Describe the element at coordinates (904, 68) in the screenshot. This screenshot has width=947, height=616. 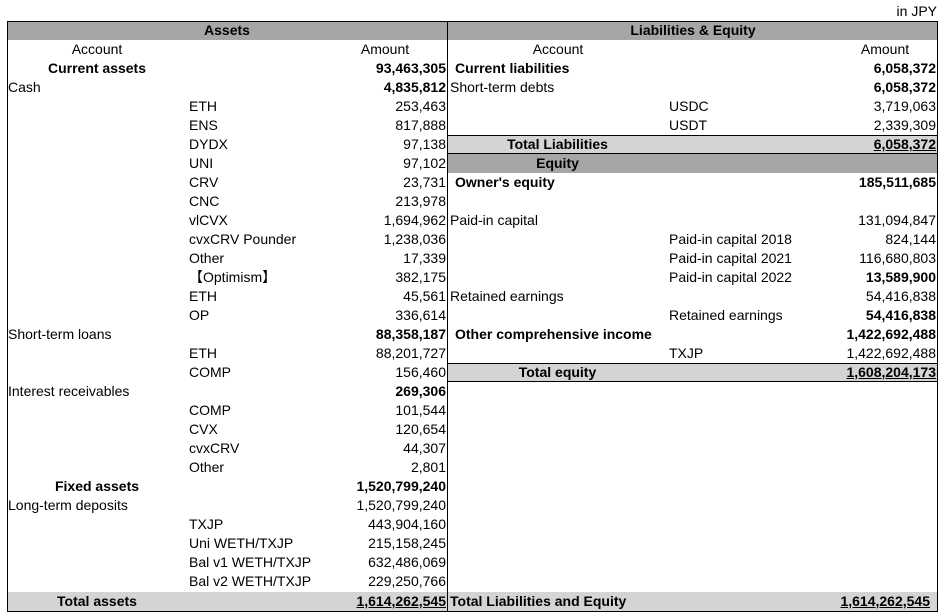
I see `liabilities-section-amount: 6,058,372` at that location.